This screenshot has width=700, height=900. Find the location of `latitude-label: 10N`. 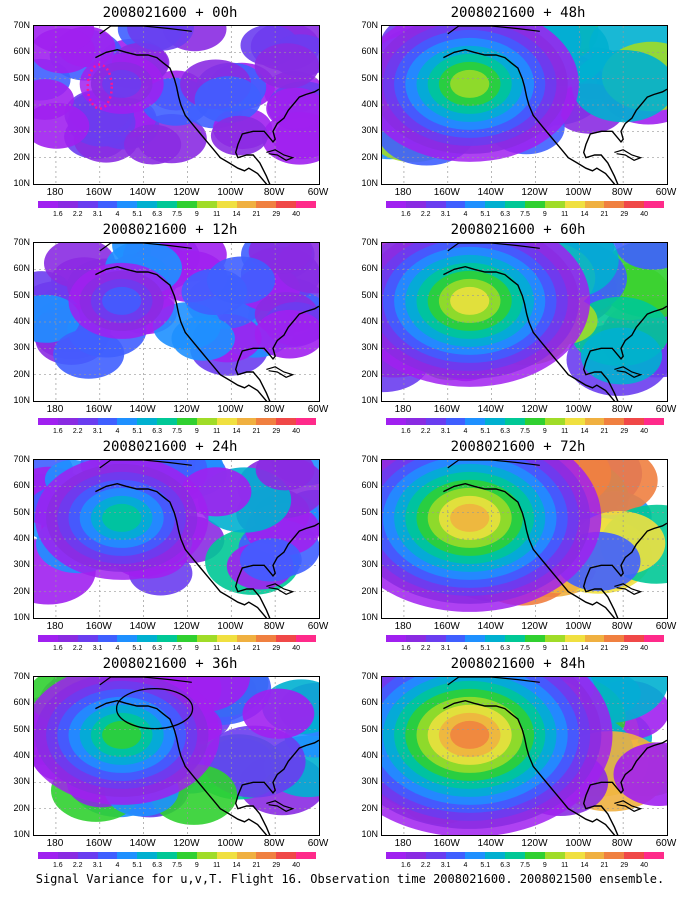

latitude-label: 10N is located at coordinates (369, 617).